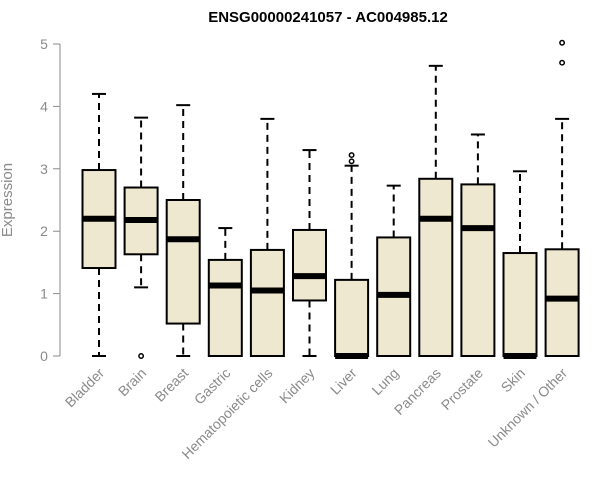 The width and height of the screenshot is (600, 500). I want to click on box-bladder, so click(99, 224).